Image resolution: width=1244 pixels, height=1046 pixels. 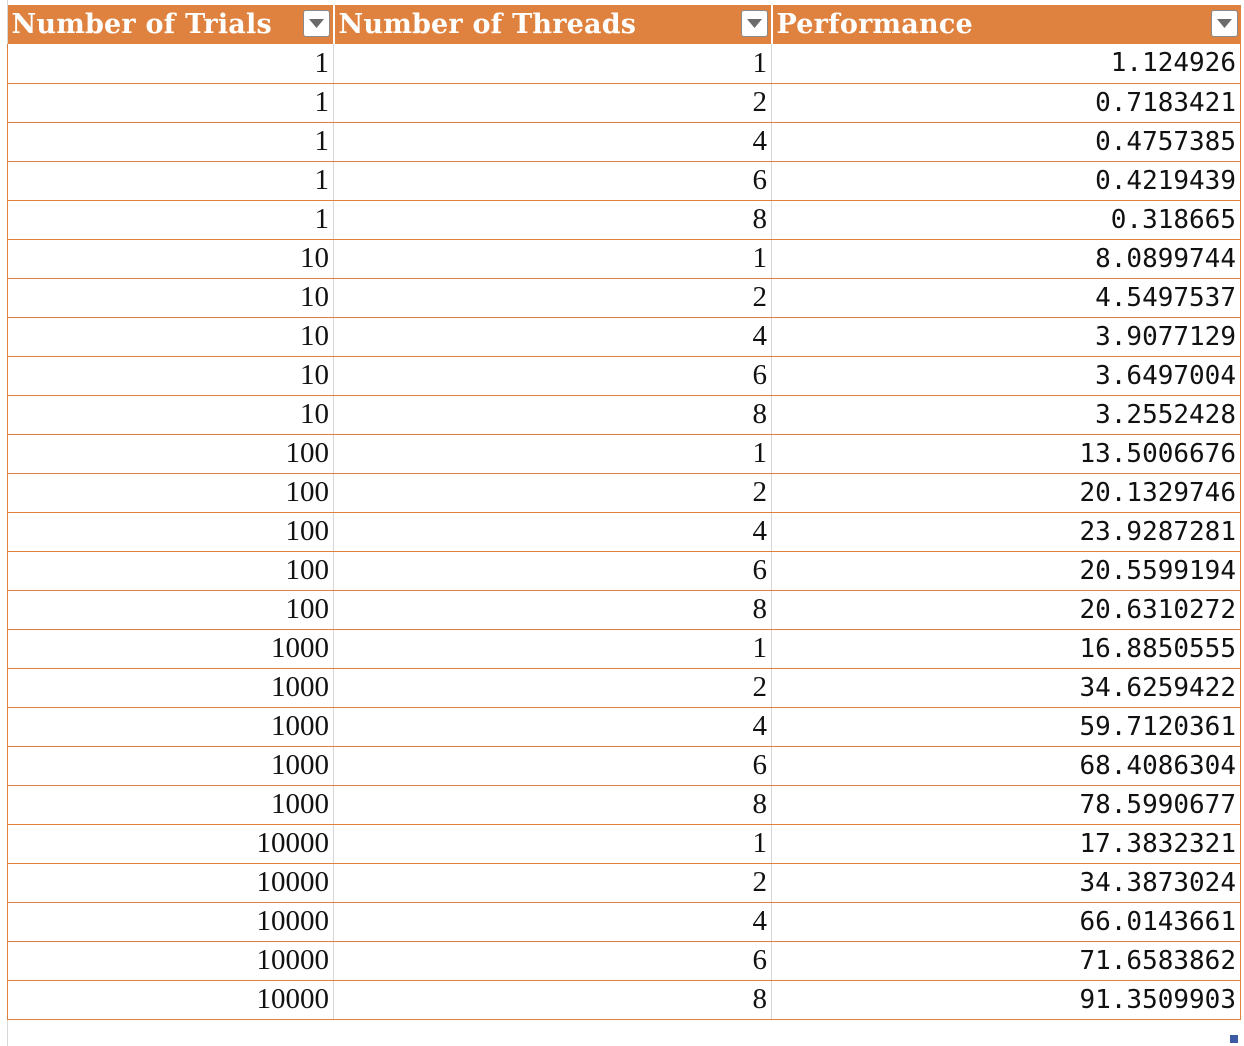 I want to click on table-row: 1 4 0.4757385, so click(x=624, y=142).